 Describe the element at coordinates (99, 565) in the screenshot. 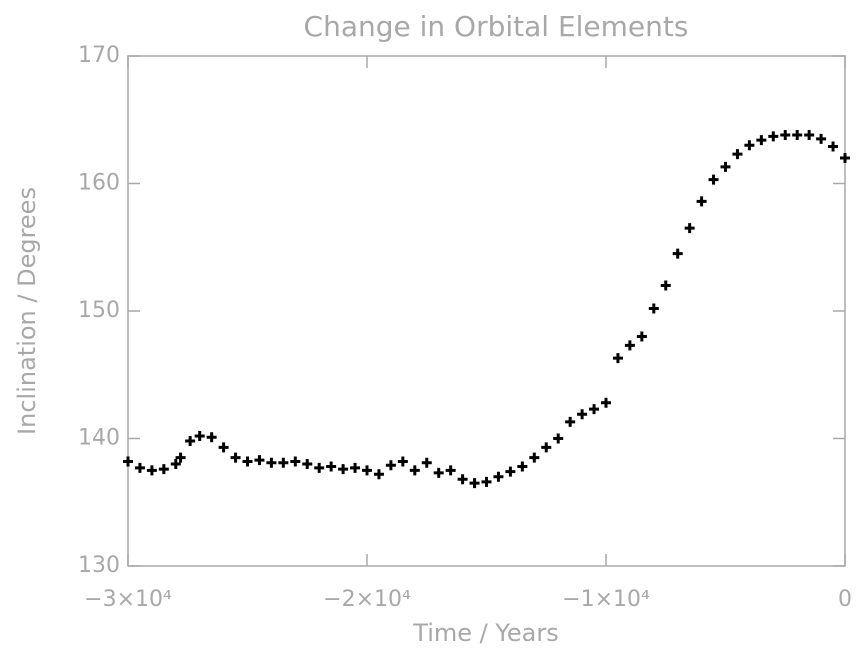

I see `y-tick-label: 130` at that location.